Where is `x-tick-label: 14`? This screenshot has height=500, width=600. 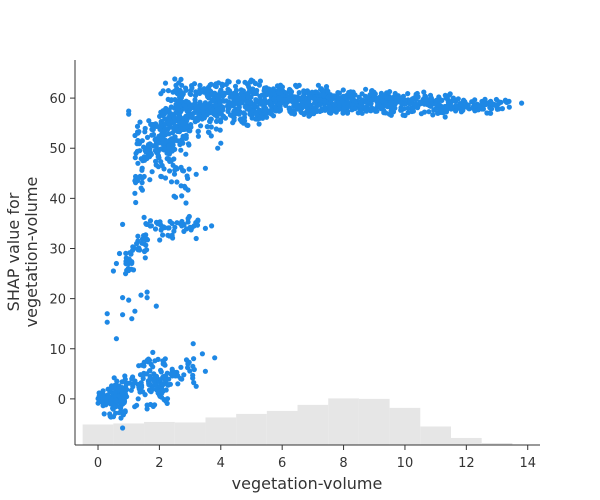 x-tick-label: 14 is located at coordinates (527, 463).